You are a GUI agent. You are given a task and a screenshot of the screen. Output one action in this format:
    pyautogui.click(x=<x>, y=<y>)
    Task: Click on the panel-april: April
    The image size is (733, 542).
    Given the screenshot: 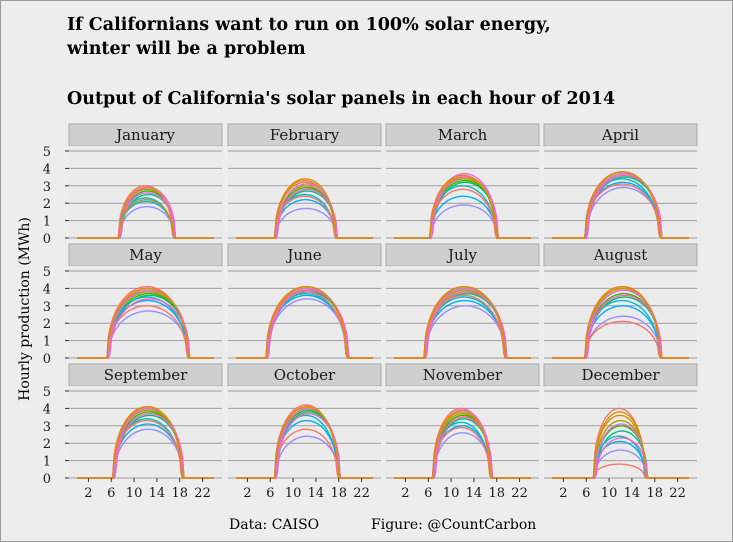 What is the action you would take?
    pyautogui.click(x=620, y=181)
    